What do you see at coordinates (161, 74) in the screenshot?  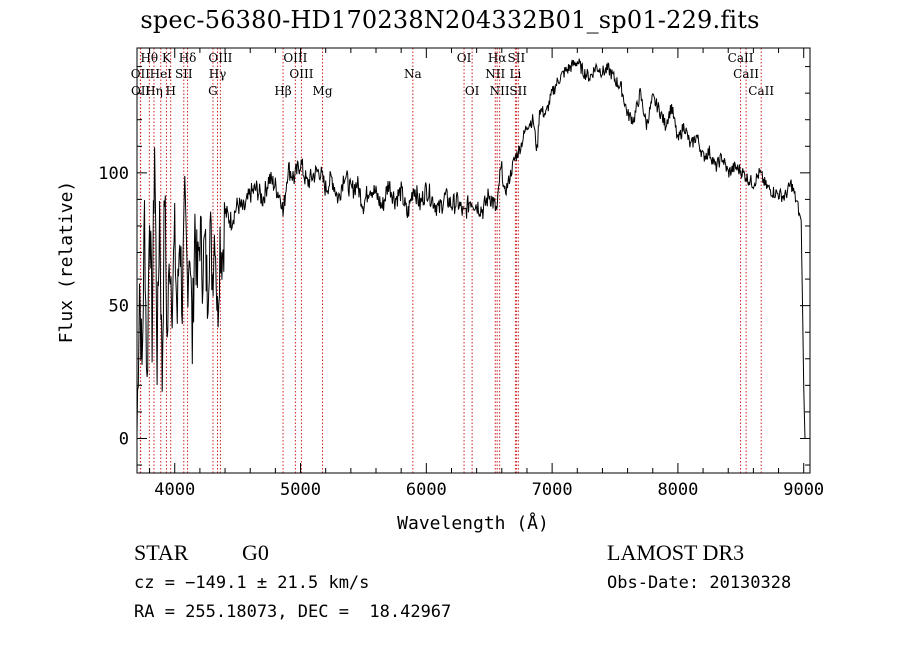 I see `line-label: HeI` at bounding box center [161, 74].